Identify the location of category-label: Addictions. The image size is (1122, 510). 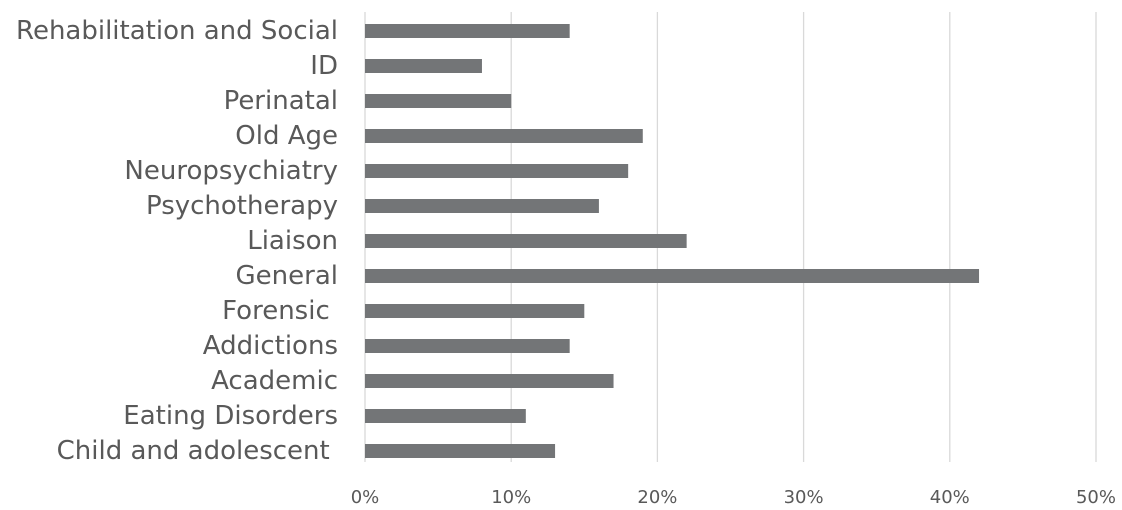
(270, 346).